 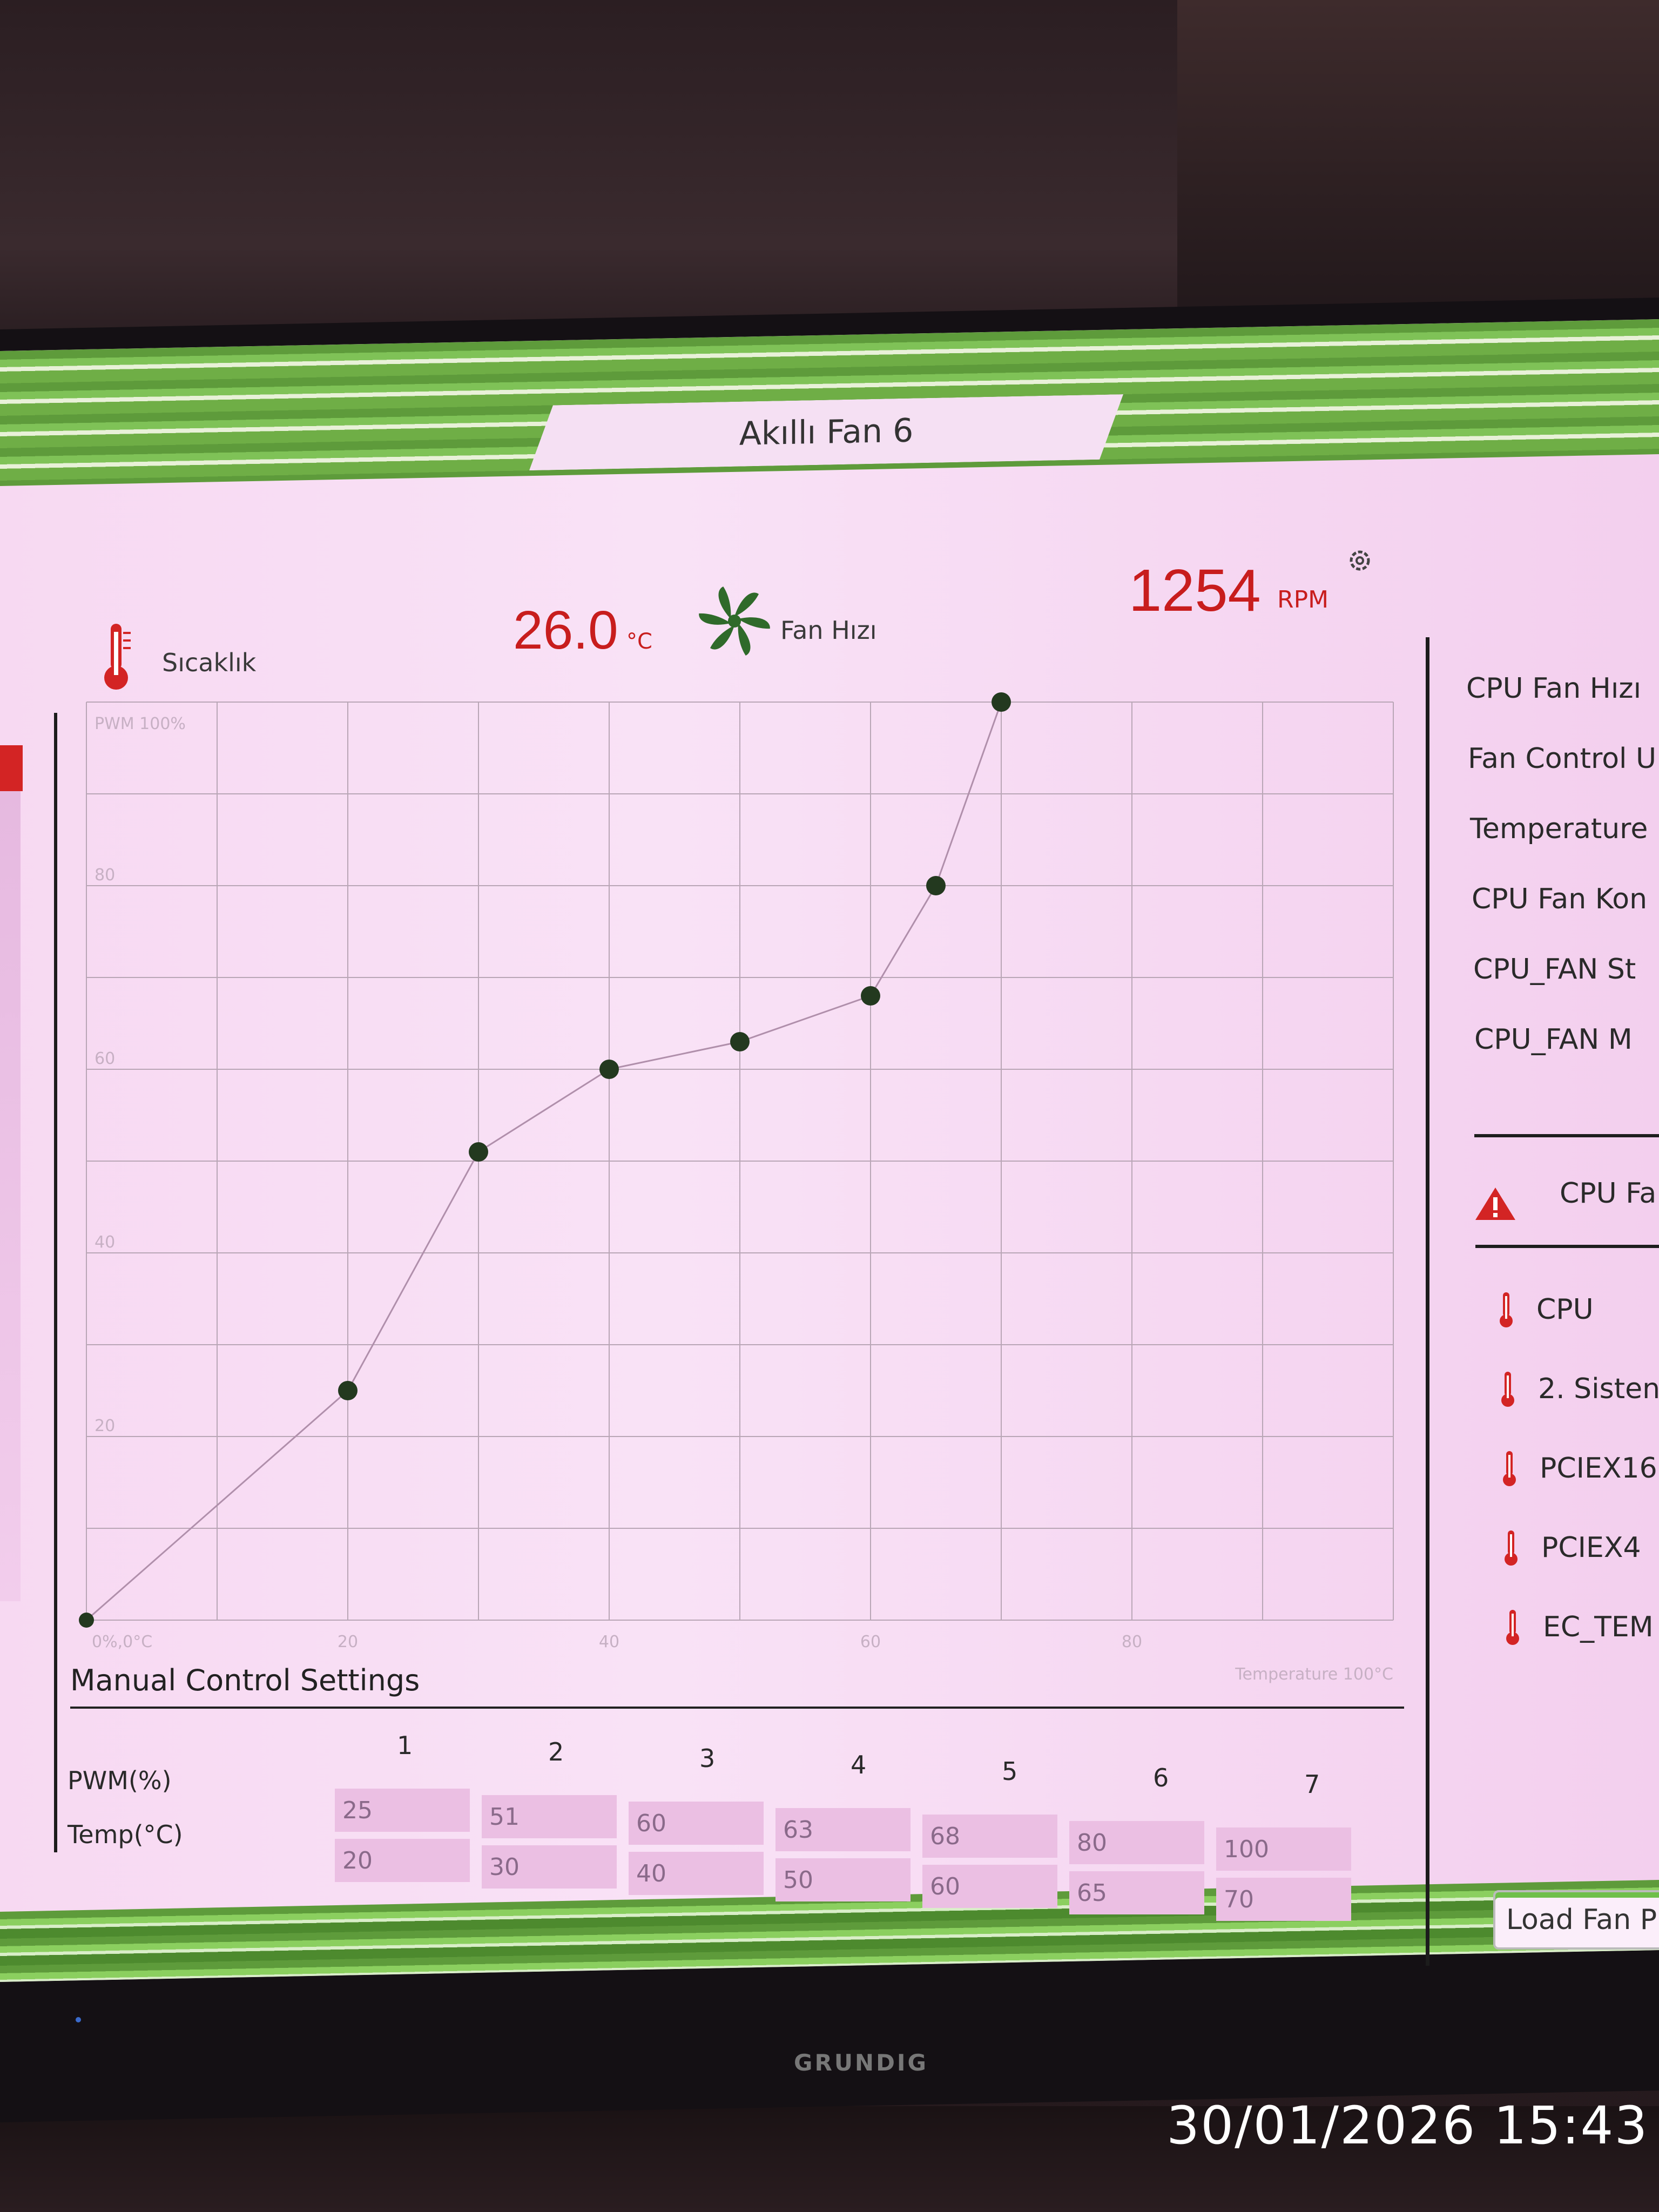 What do you see at coordinates (1495, 1204) in the screenshot?
I see `warning-icon` at bounding box center [1495, 1204].